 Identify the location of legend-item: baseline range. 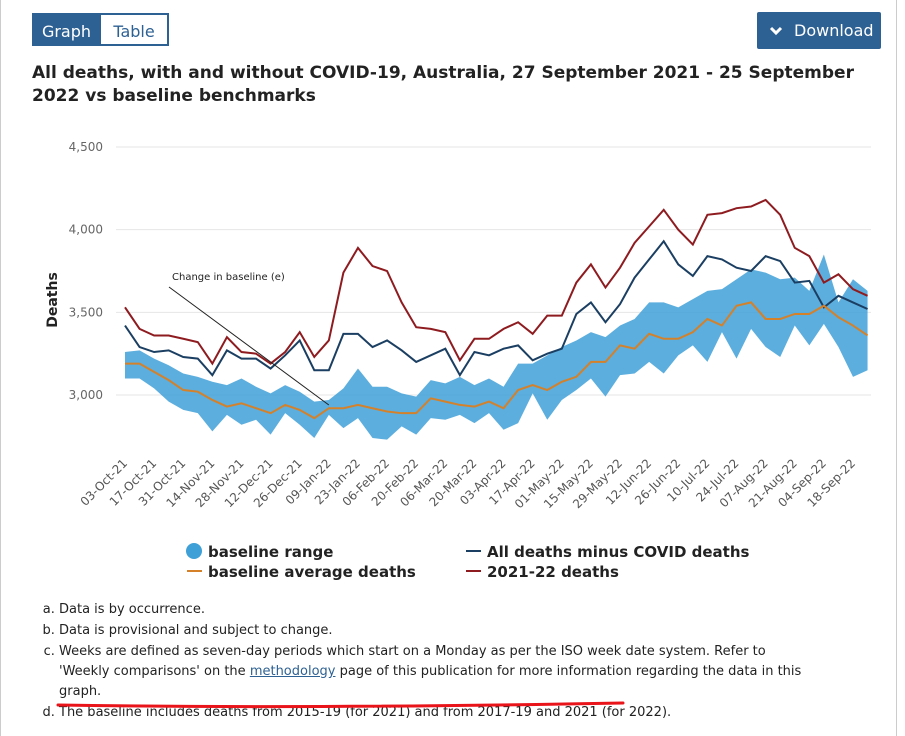
(259, 552).